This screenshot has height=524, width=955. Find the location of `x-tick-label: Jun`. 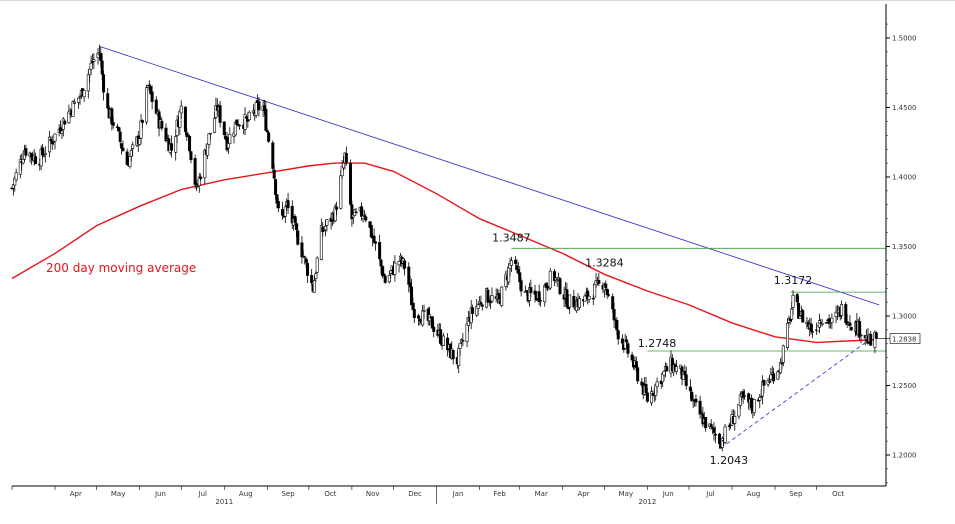

x-tick-label: Jun is located at coordinates (668, 494).